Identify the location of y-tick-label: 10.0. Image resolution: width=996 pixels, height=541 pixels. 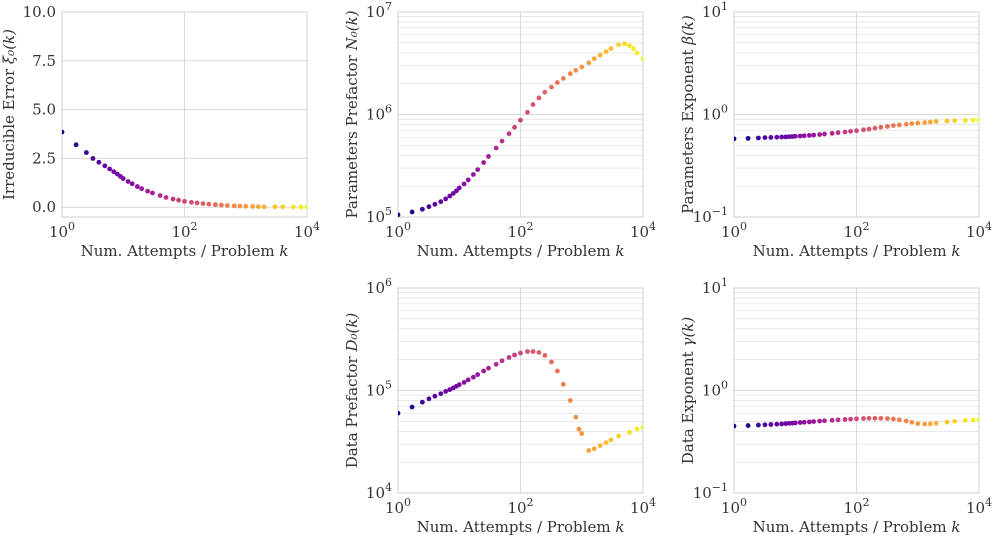
(39, 12).